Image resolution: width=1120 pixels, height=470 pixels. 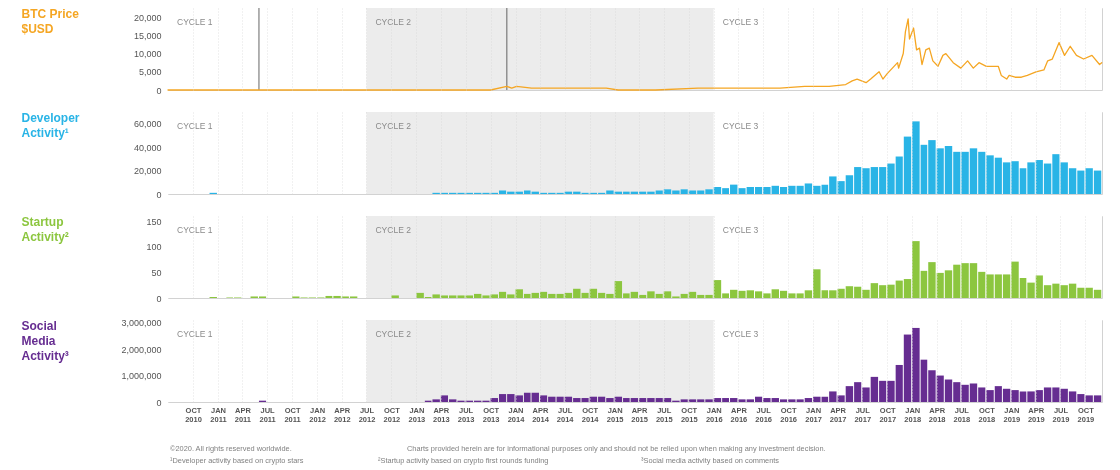 What do you see at coordinates (45, 229) in the screenshot?
I see `y-axis-title: Startup Activity²` at bounding box center [45, 229].